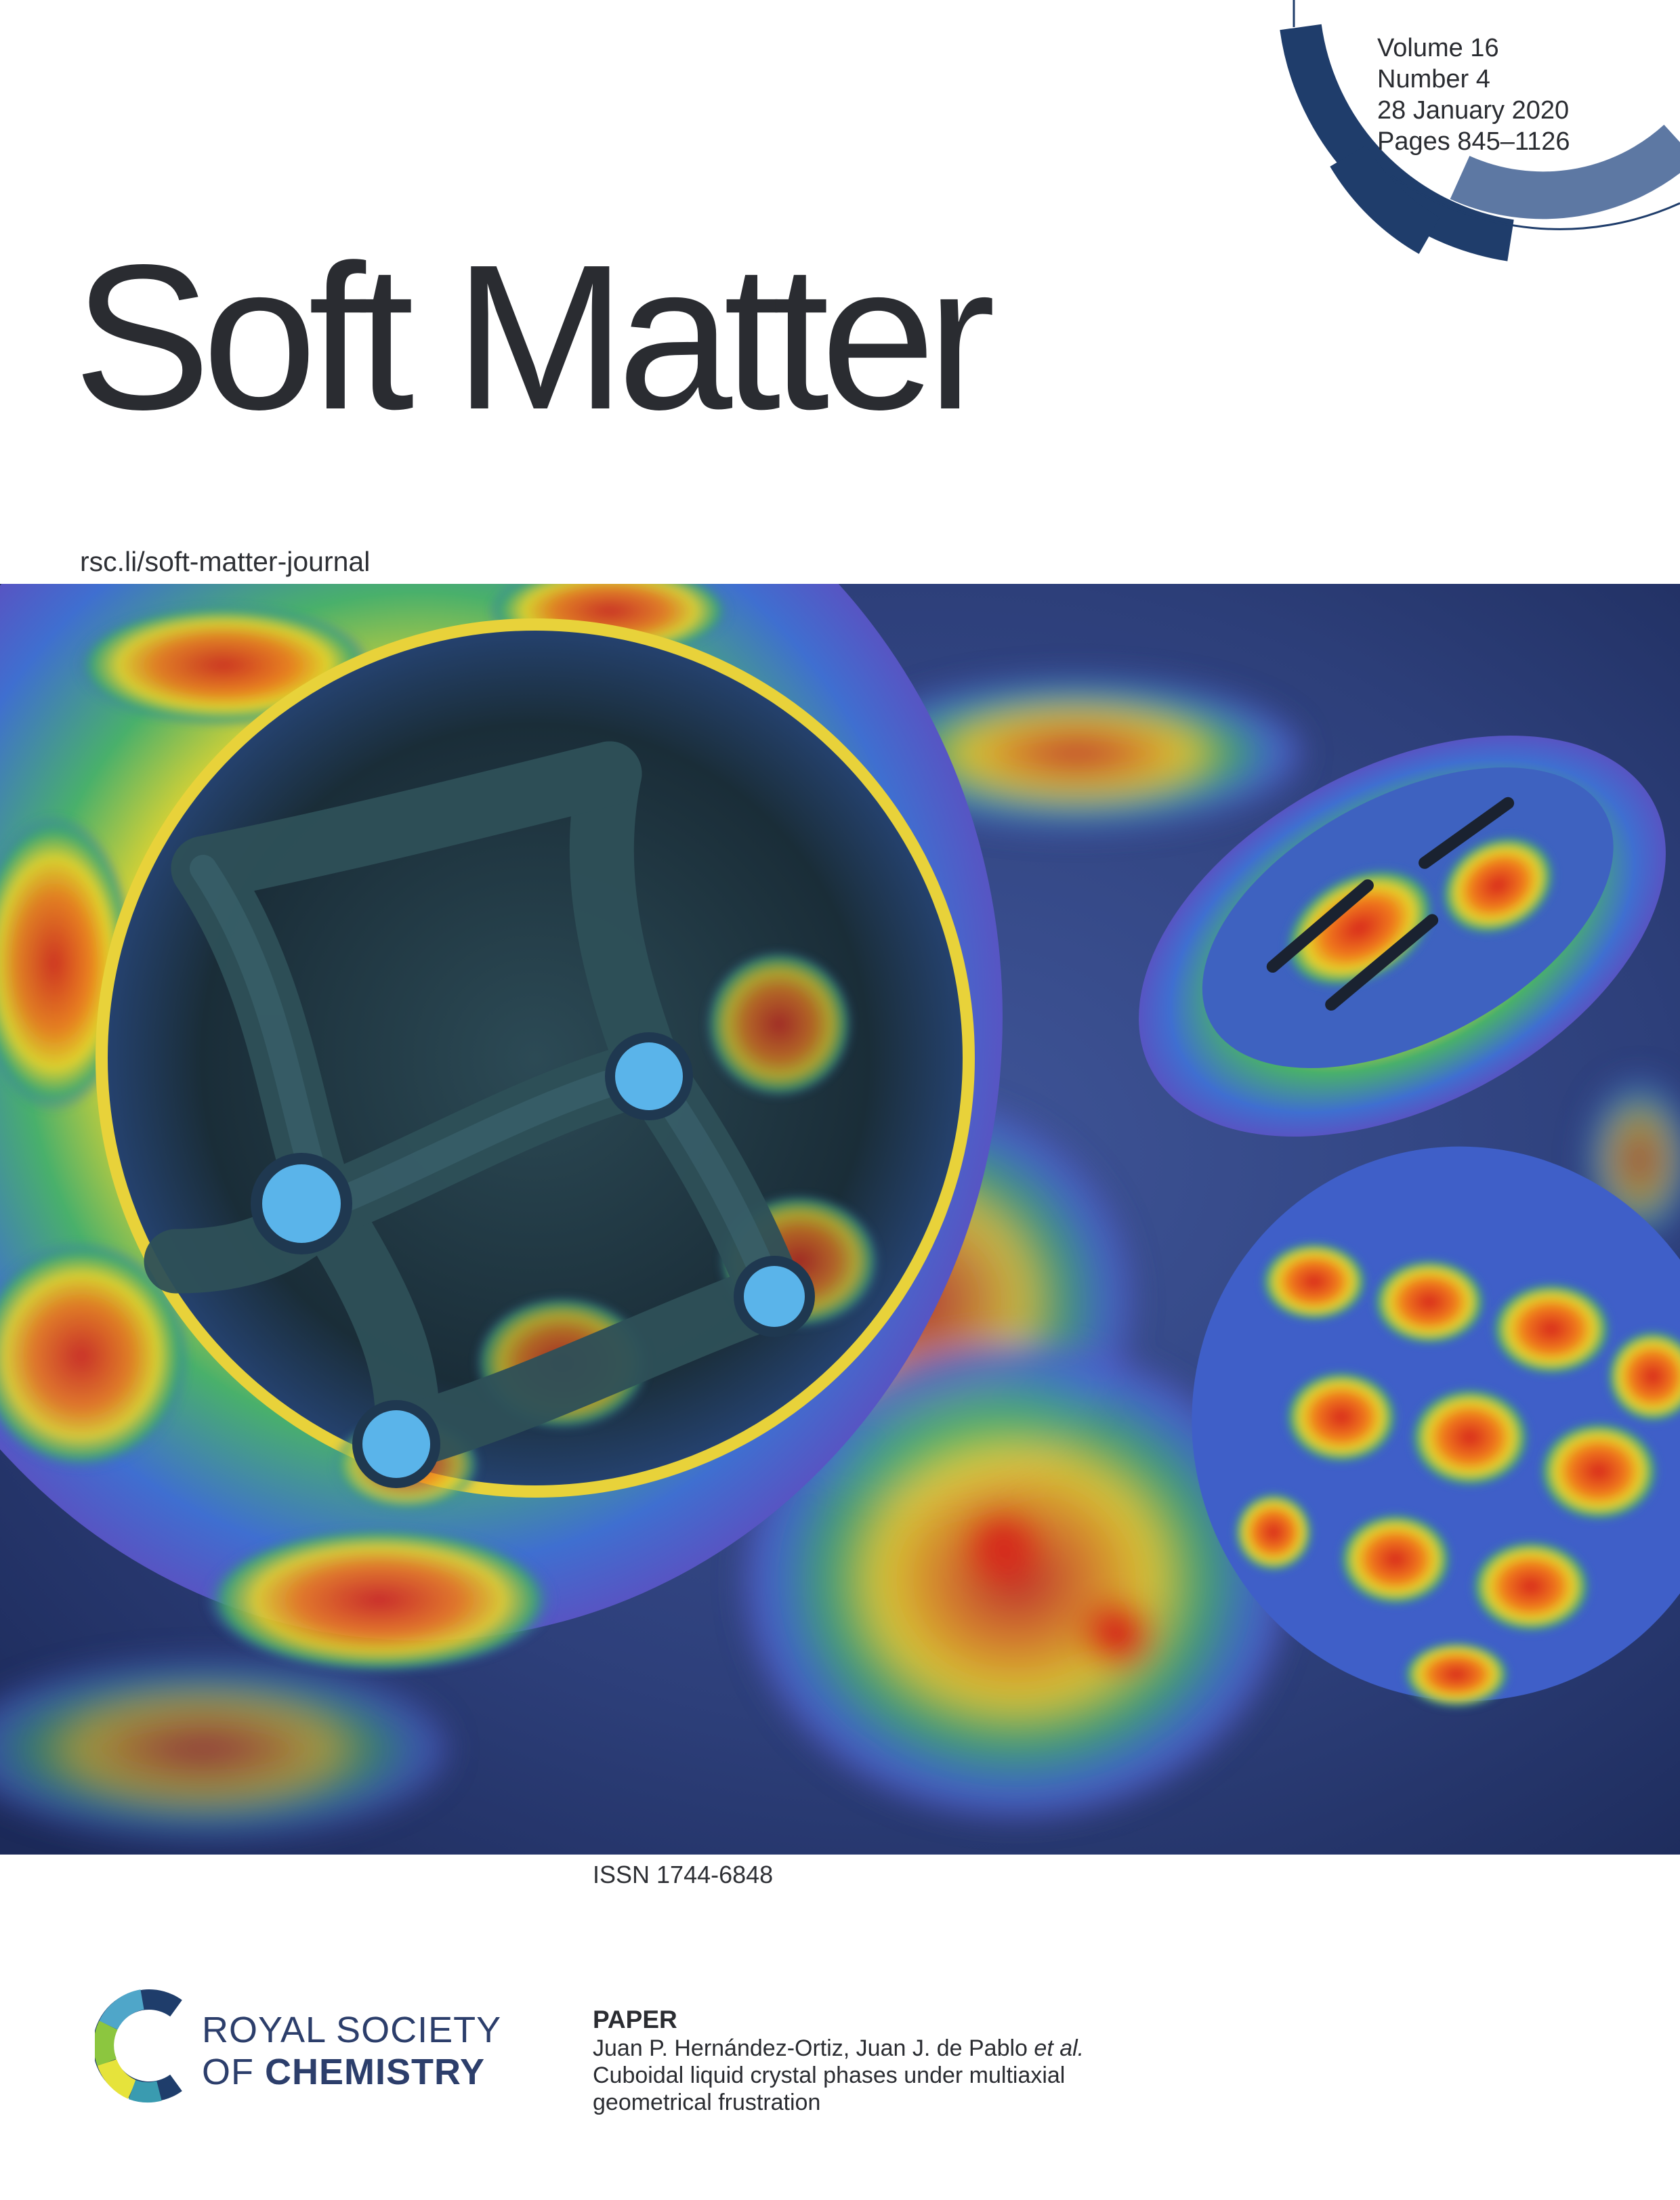 This screenshot has width=1680, height=2200. What do you see at coordinates (533, 1260) in the screenshot?
I see `tube-ends` at bounding box center [533, 1260].